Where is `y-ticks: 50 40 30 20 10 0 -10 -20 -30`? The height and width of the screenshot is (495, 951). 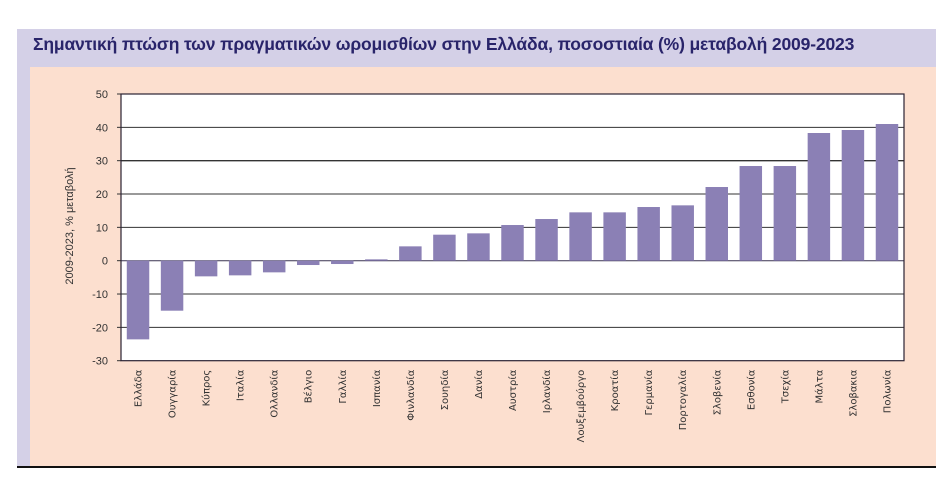
y-ticks: 50 40 30 20 10 0 -10 -20 -30 is located at coordinates (106, 228).